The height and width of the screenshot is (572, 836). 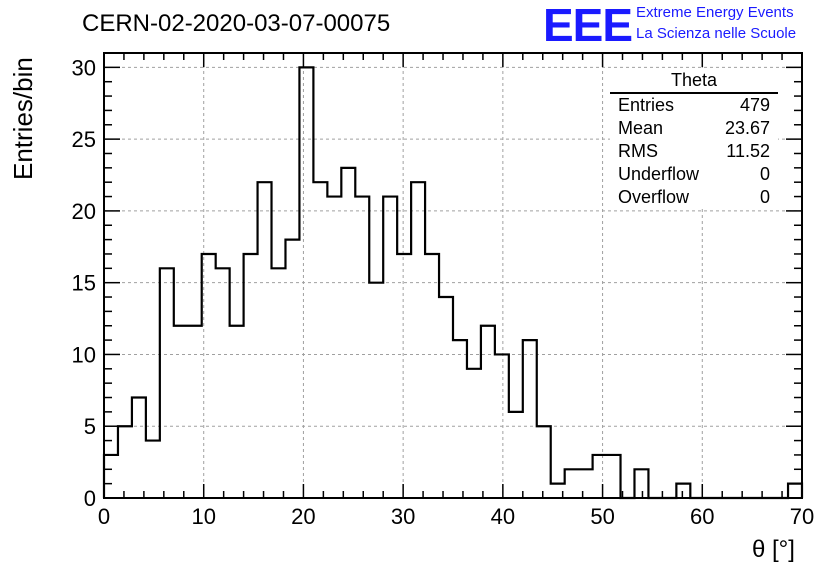 I want to click on stats-row-underflow: Underflow 0, so click(x=694, y=174).